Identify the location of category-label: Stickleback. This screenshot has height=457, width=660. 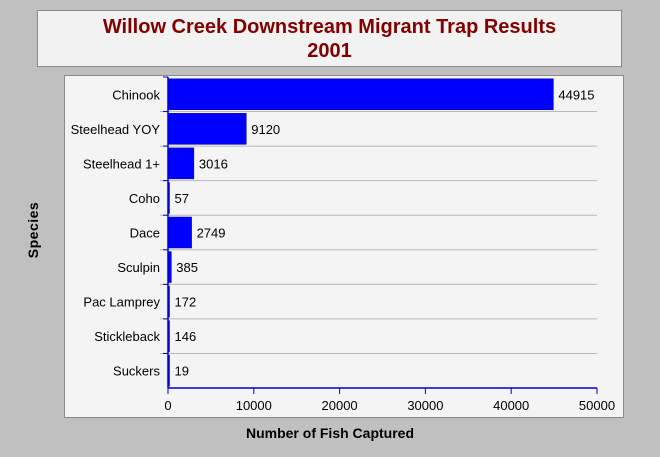
(127, 336).